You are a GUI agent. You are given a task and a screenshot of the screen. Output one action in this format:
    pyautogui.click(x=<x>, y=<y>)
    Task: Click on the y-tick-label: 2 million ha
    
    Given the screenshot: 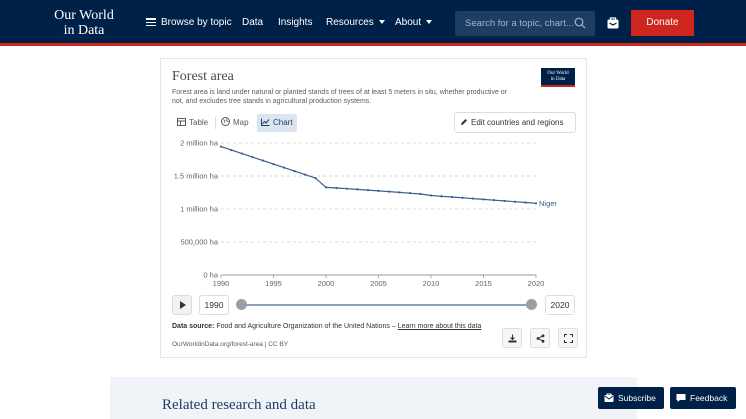 What is the action you would take?
    pyautogui.click(x=199, y=143)
    